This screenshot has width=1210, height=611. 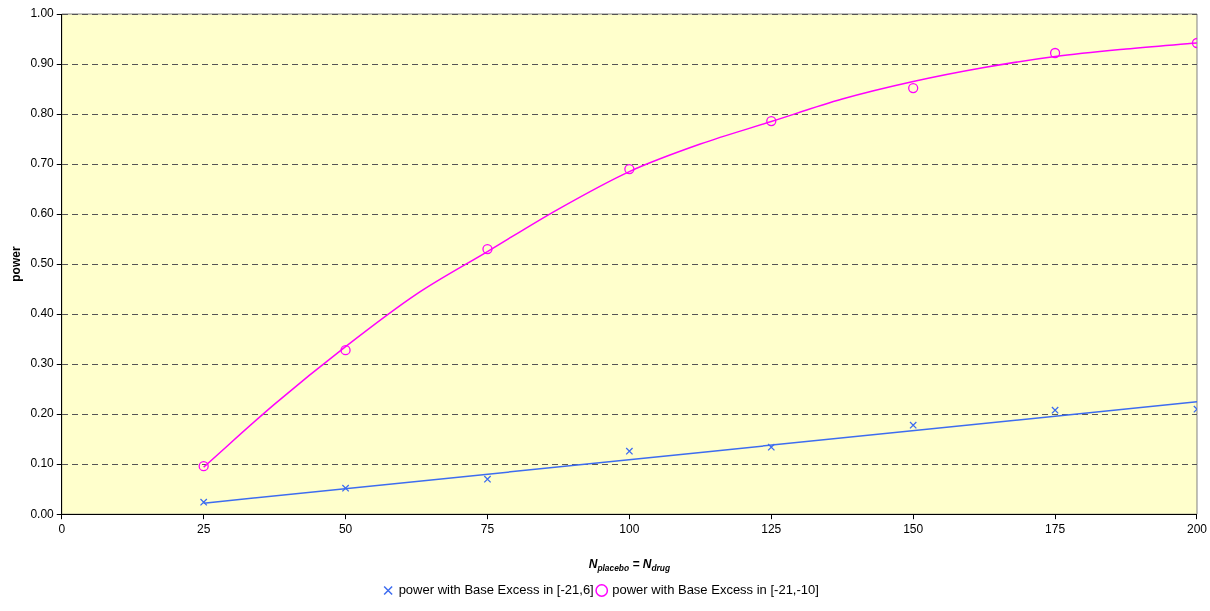 I want to click on x-tick-label: 100, so click(x=629, y=528).